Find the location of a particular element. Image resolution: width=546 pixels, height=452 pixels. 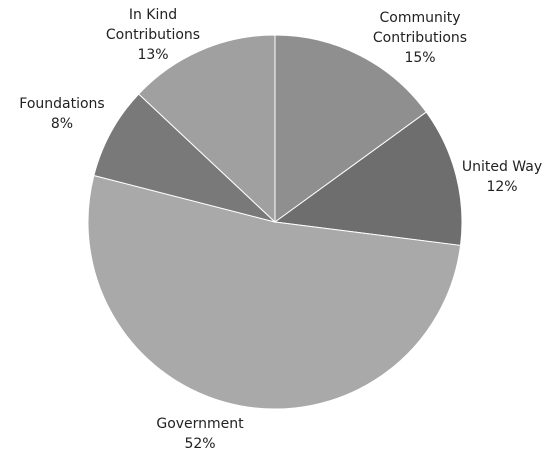

slice-percent-label: 13% is located at coordinates (152, 55).